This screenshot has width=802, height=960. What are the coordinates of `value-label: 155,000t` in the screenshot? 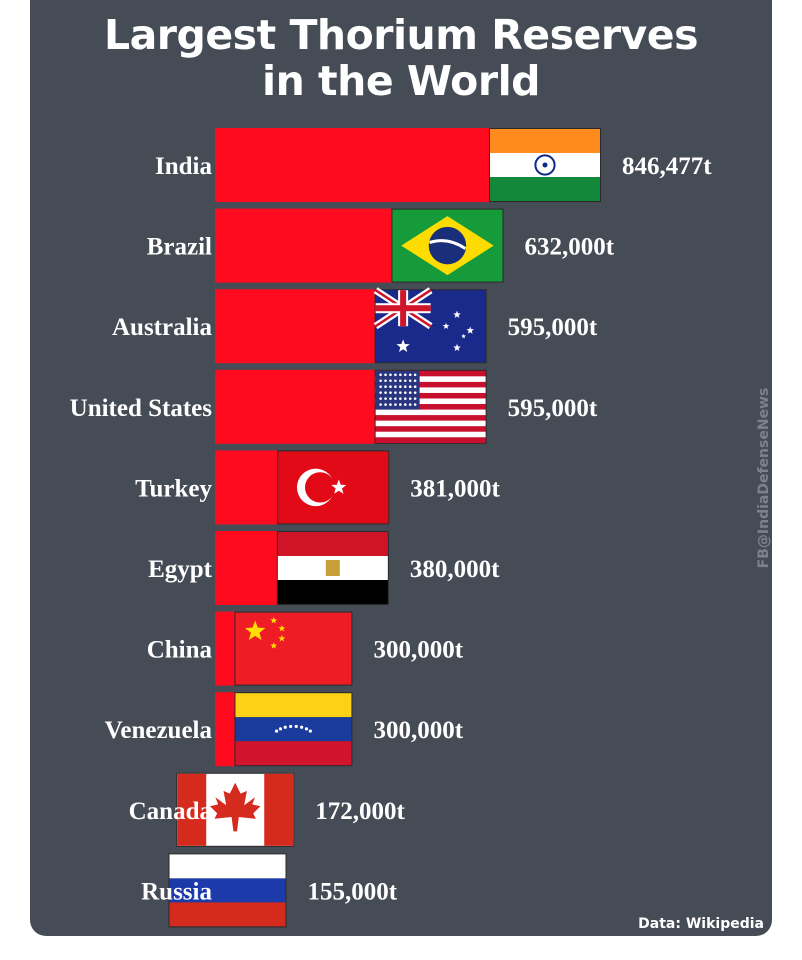 It's located at (352, 891).